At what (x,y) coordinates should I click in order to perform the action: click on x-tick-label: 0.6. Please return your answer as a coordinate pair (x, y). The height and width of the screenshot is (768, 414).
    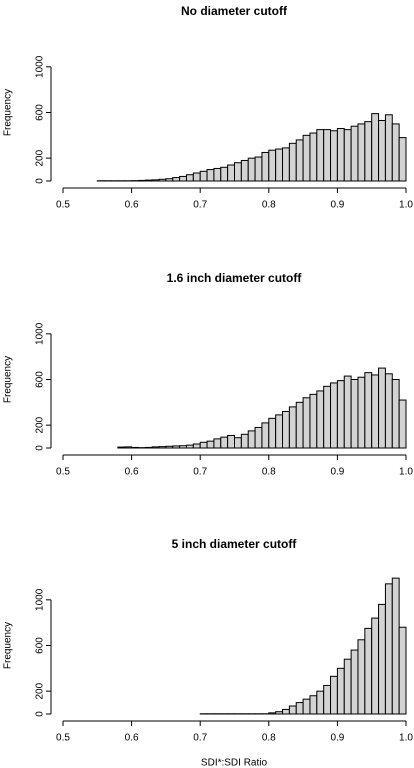
    Looking at the image, I should click on (132, 472).